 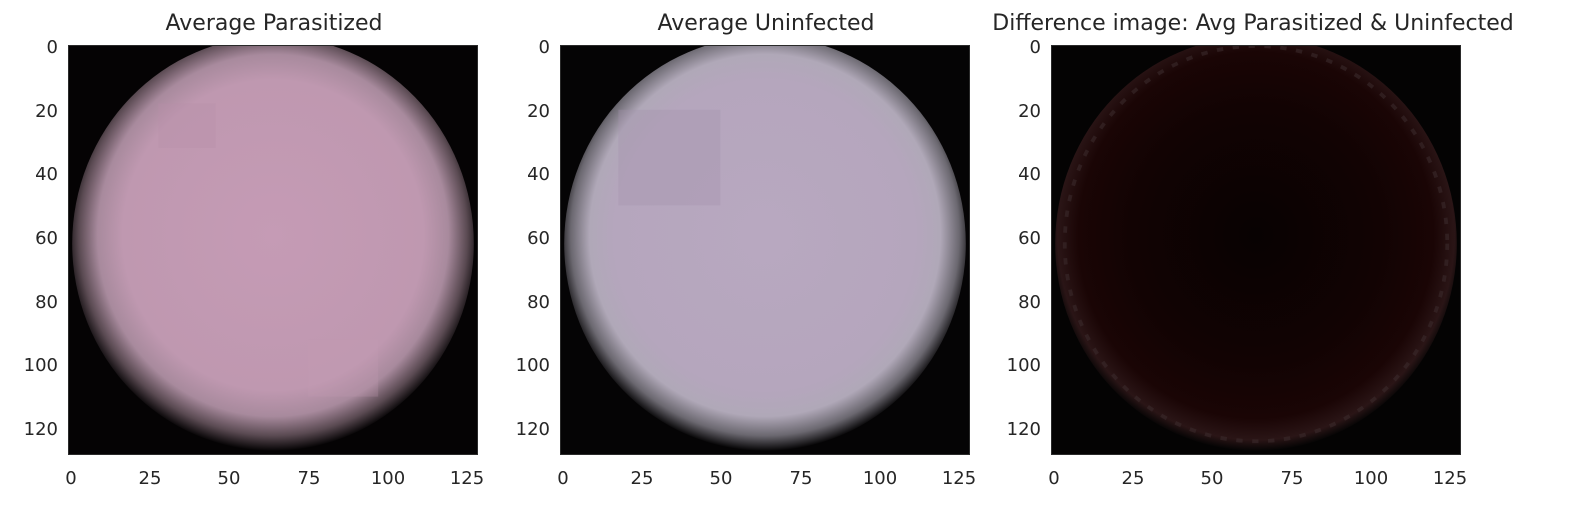 I want to click on panel-title: Average Parasitized, so click(x=274, y=23).